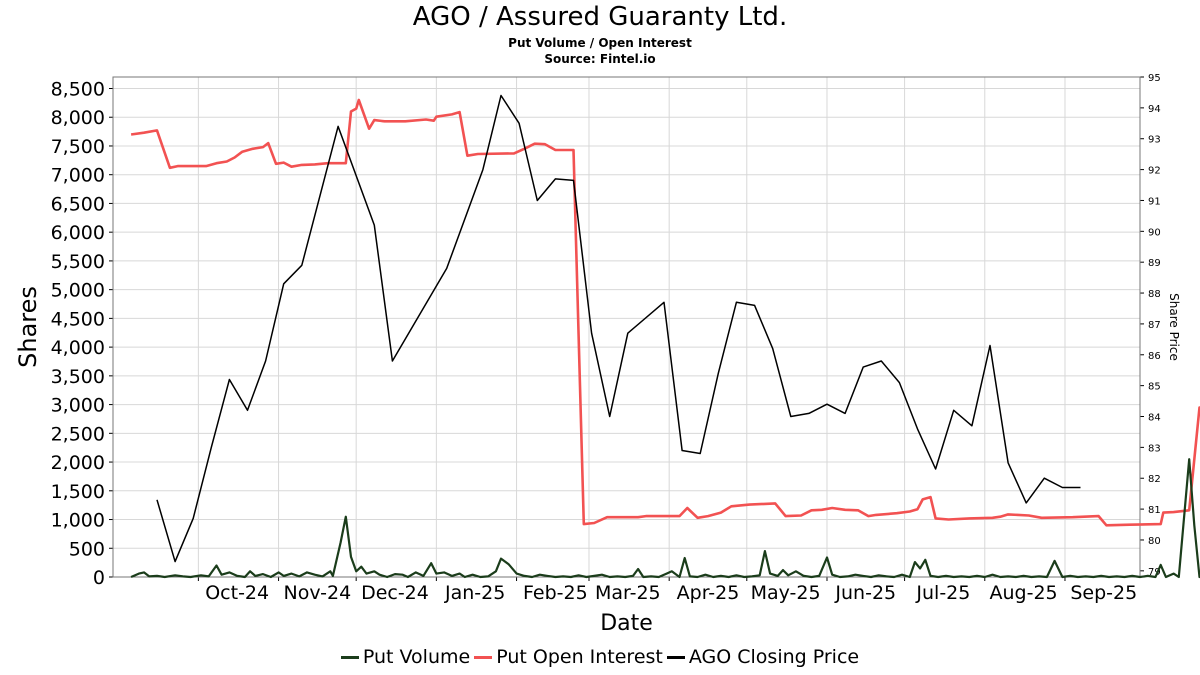  What do you see at coordinates (555, 593) in the screenshot?
I see `x-tick-label: Feb-25` at bounding box center [555, 593].